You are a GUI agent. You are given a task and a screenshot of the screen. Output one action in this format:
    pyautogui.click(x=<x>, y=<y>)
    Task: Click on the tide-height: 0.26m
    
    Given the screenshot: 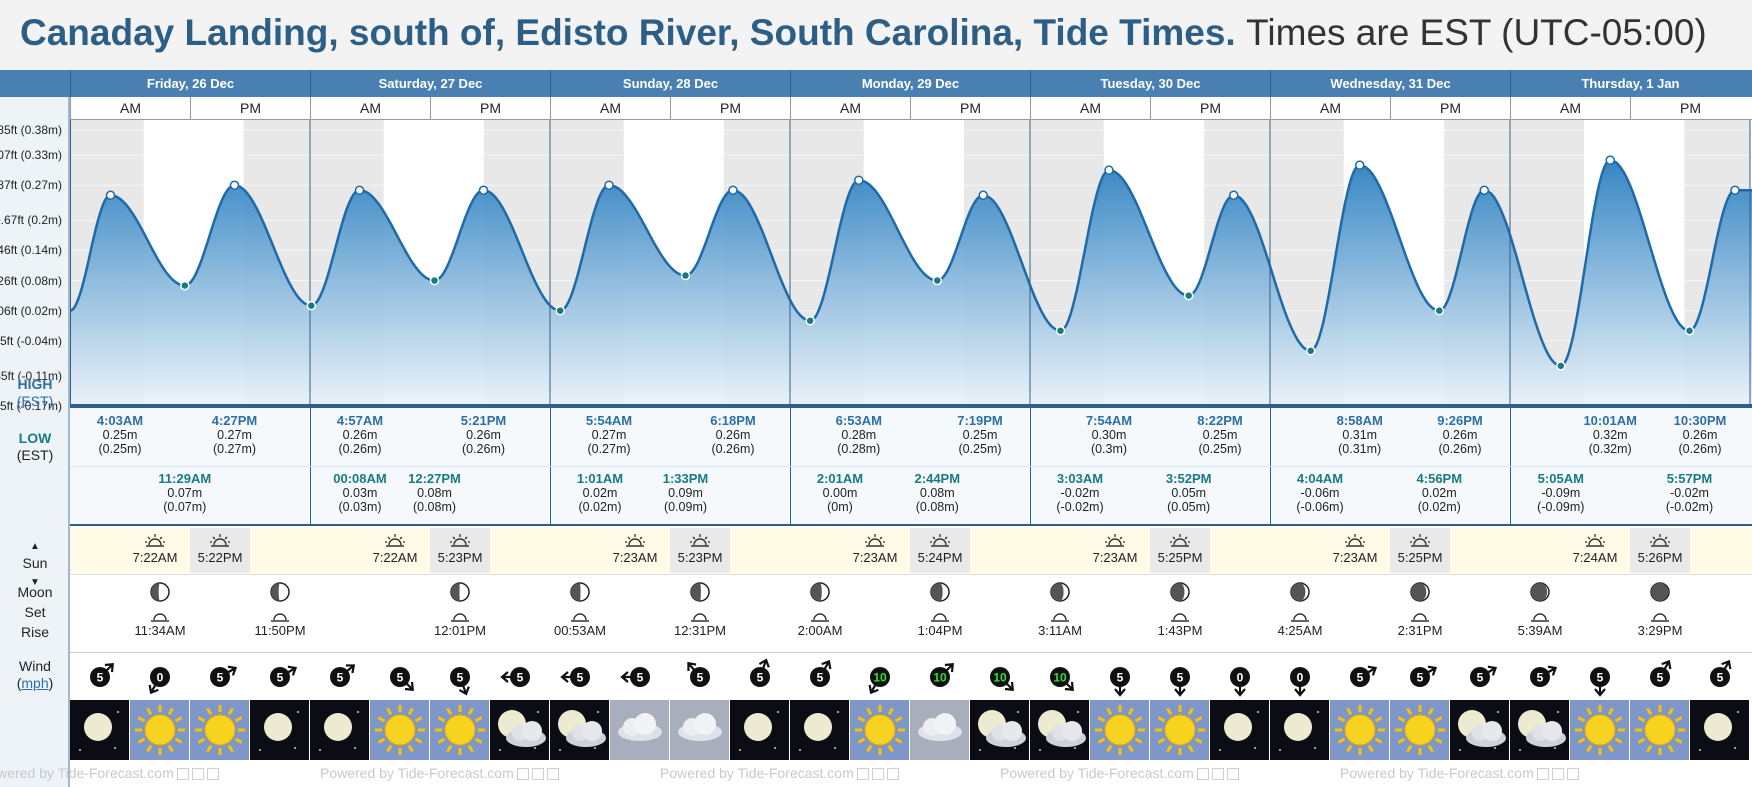 What is the action you would take?
    pyautogui.click(x=360, y=435)
    